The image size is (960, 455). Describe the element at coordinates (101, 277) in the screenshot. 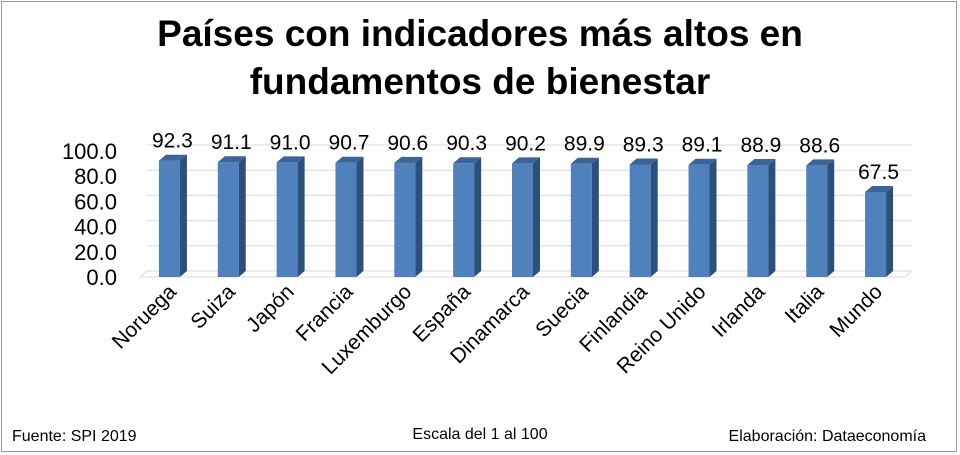

I see `y-tick-label: 0.0` at that location.